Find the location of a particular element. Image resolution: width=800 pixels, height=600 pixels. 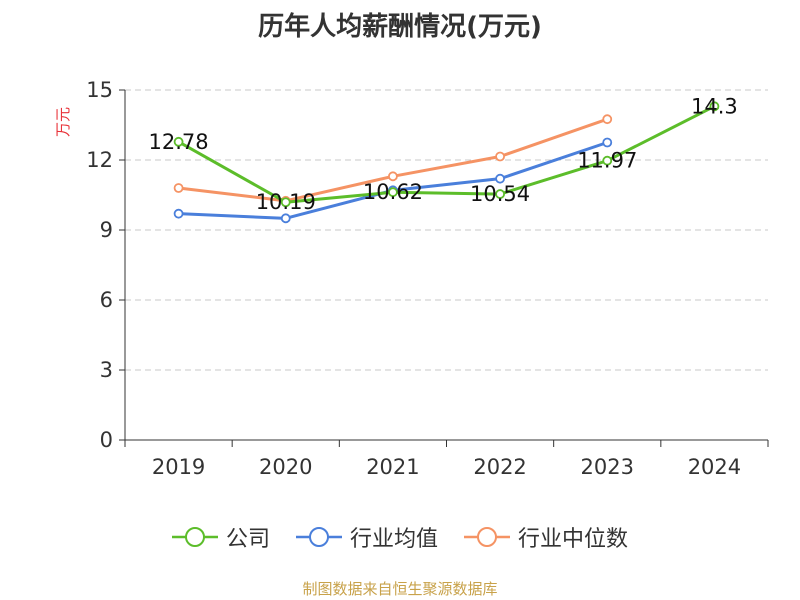

data-label: 12.78 is located at coordinates (179, 142).